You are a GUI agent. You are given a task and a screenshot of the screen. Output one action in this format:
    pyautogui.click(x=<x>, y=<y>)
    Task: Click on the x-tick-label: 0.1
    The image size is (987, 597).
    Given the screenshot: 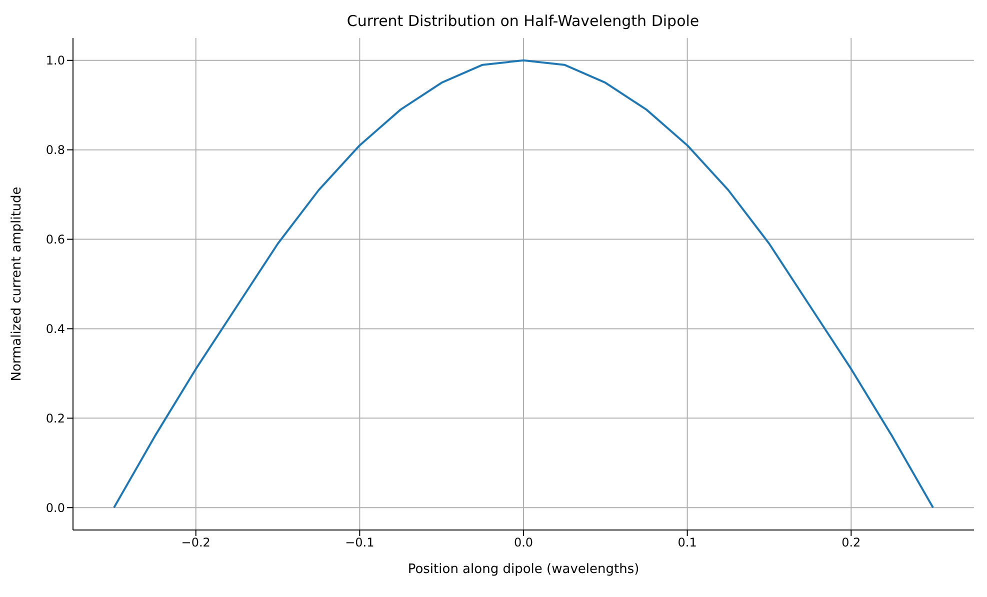 What is the action you would take?
    pyautogui.click(x=687, y=543)
    